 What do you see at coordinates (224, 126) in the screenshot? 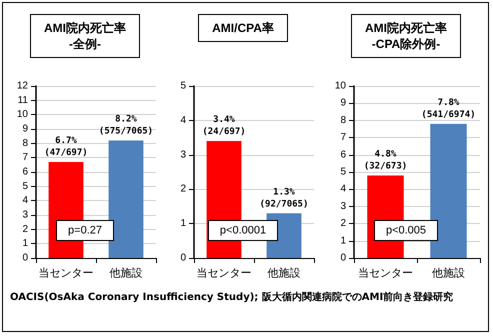
I see `data-label: 3.4% (24/697)` at bounding box center [224, 126].